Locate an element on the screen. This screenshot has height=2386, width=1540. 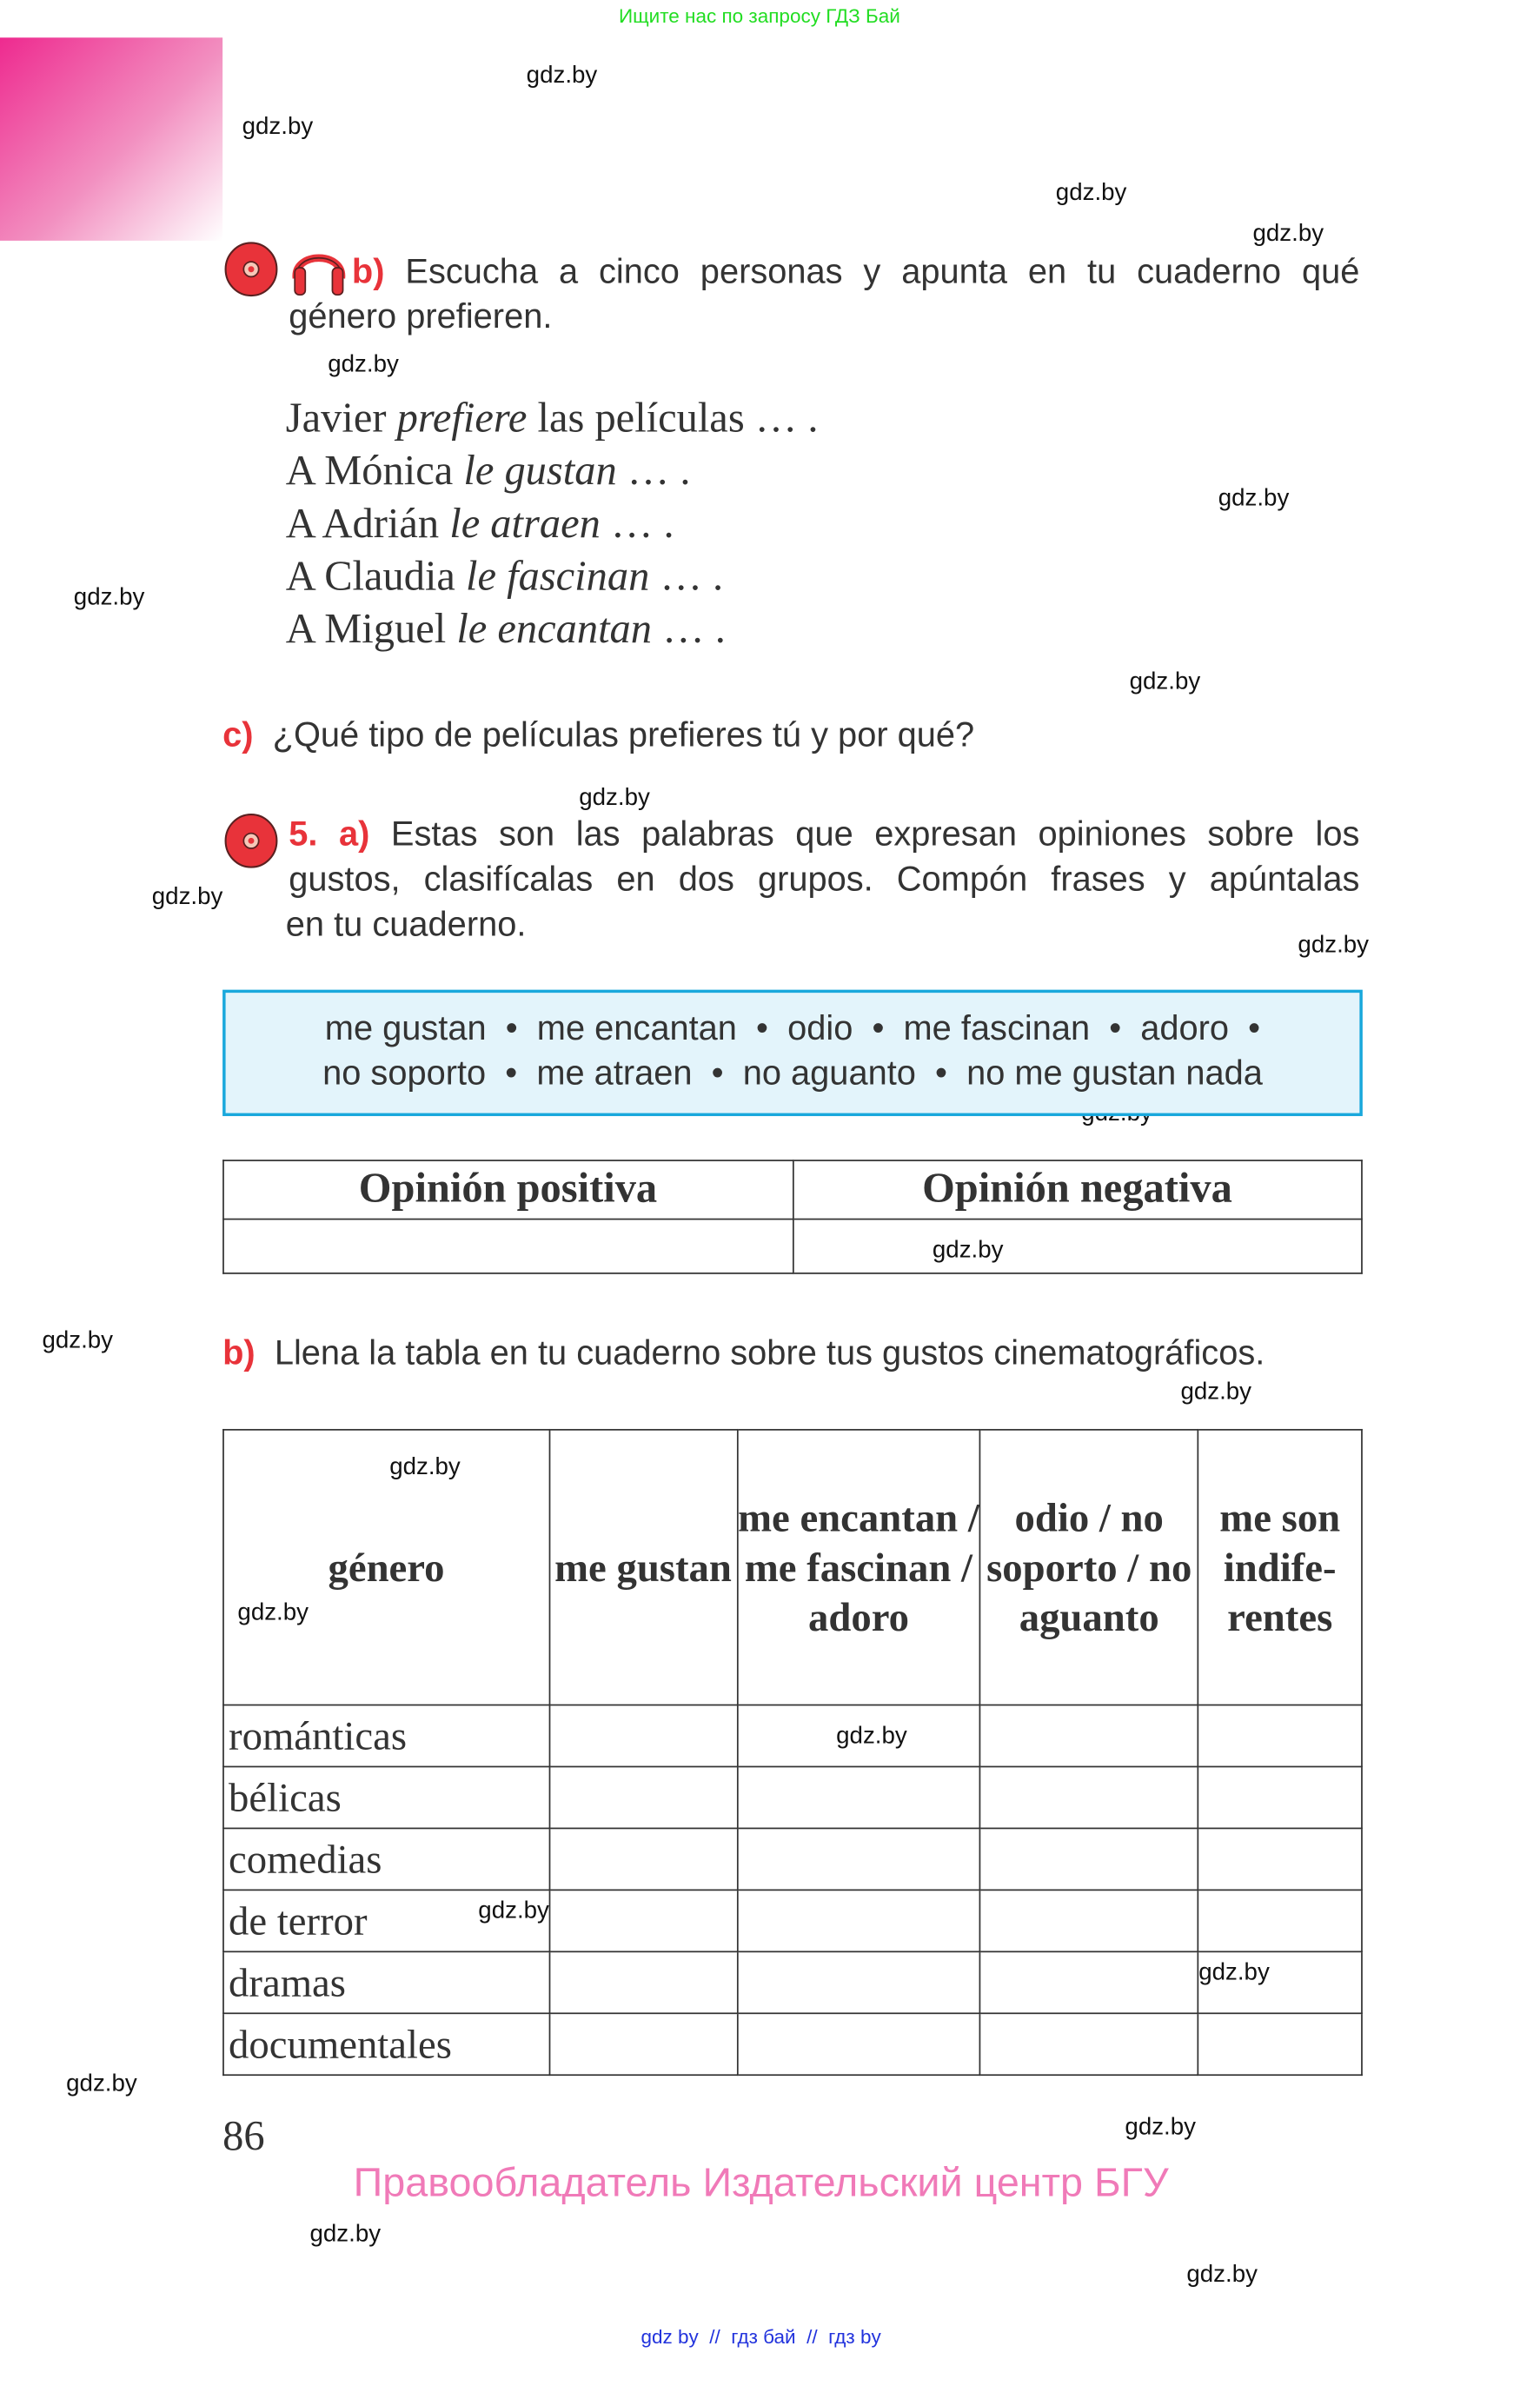
page-number: 86 is located at coordinates (243, 2136).